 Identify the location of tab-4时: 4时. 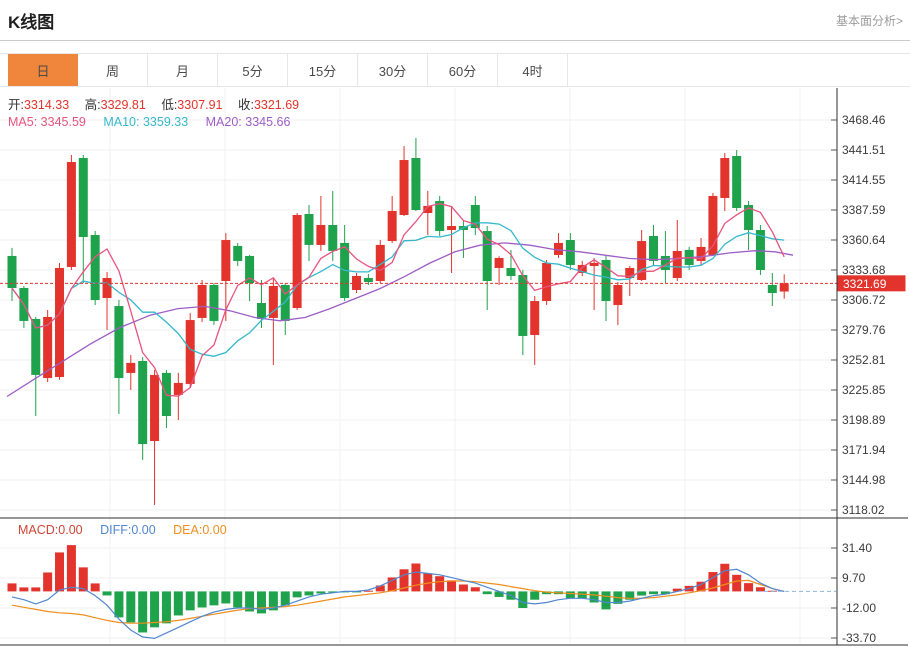
(533, 70).